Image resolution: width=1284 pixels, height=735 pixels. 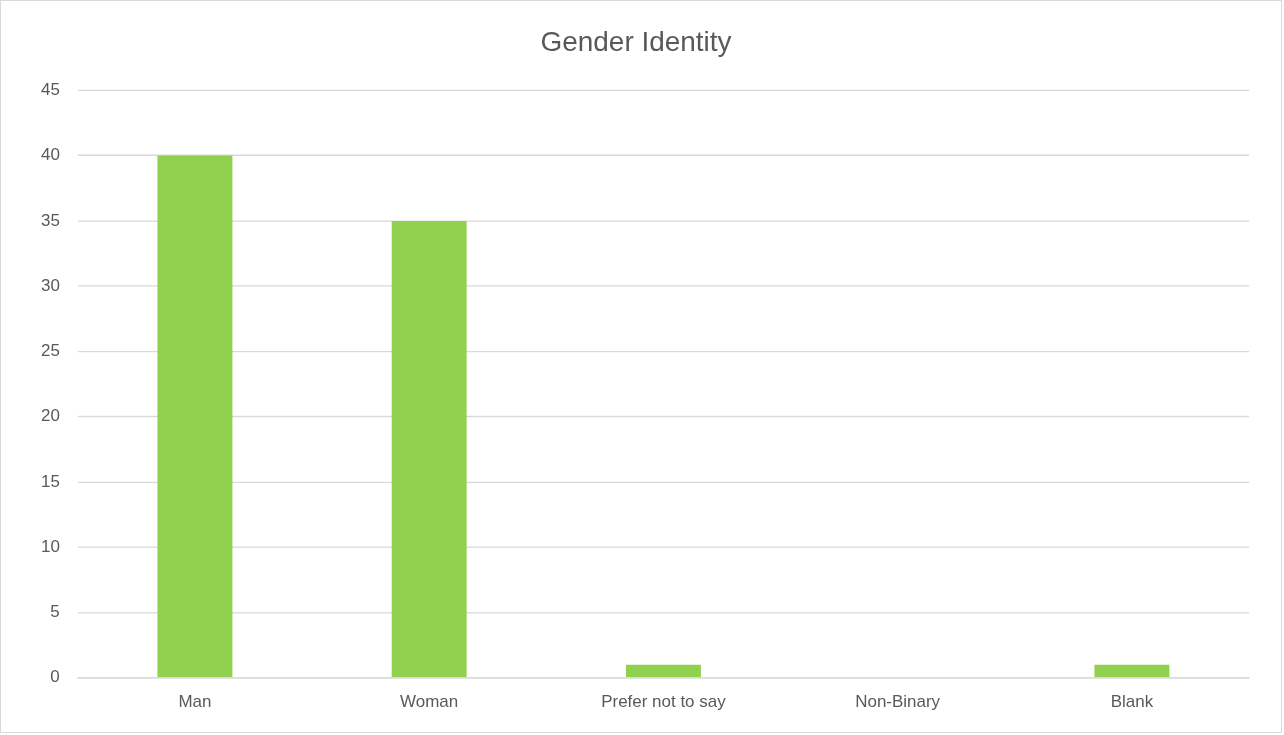 I want to click on y-tick-label: 10, so click(x=50, y=546).